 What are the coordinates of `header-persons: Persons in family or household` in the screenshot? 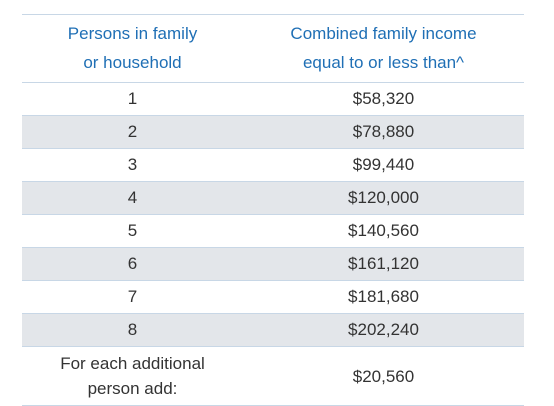 It's located at (132, 48).